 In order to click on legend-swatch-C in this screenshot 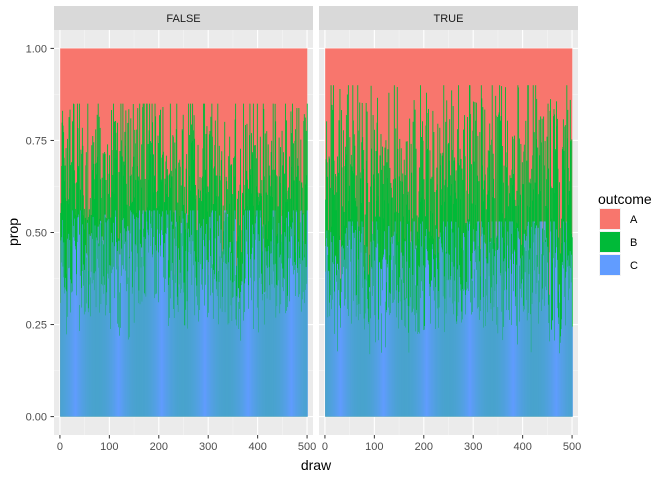, I will do `click(610, 265)`.